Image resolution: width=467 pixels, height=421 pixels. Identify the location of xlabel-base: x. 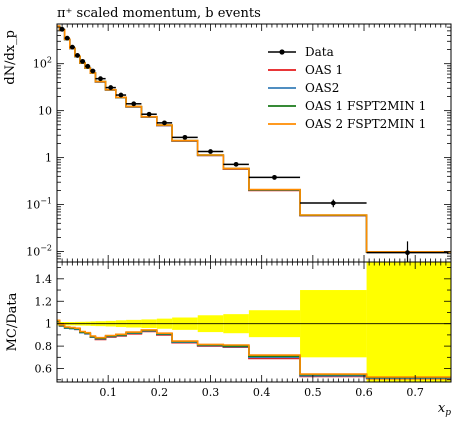
(442, 408).